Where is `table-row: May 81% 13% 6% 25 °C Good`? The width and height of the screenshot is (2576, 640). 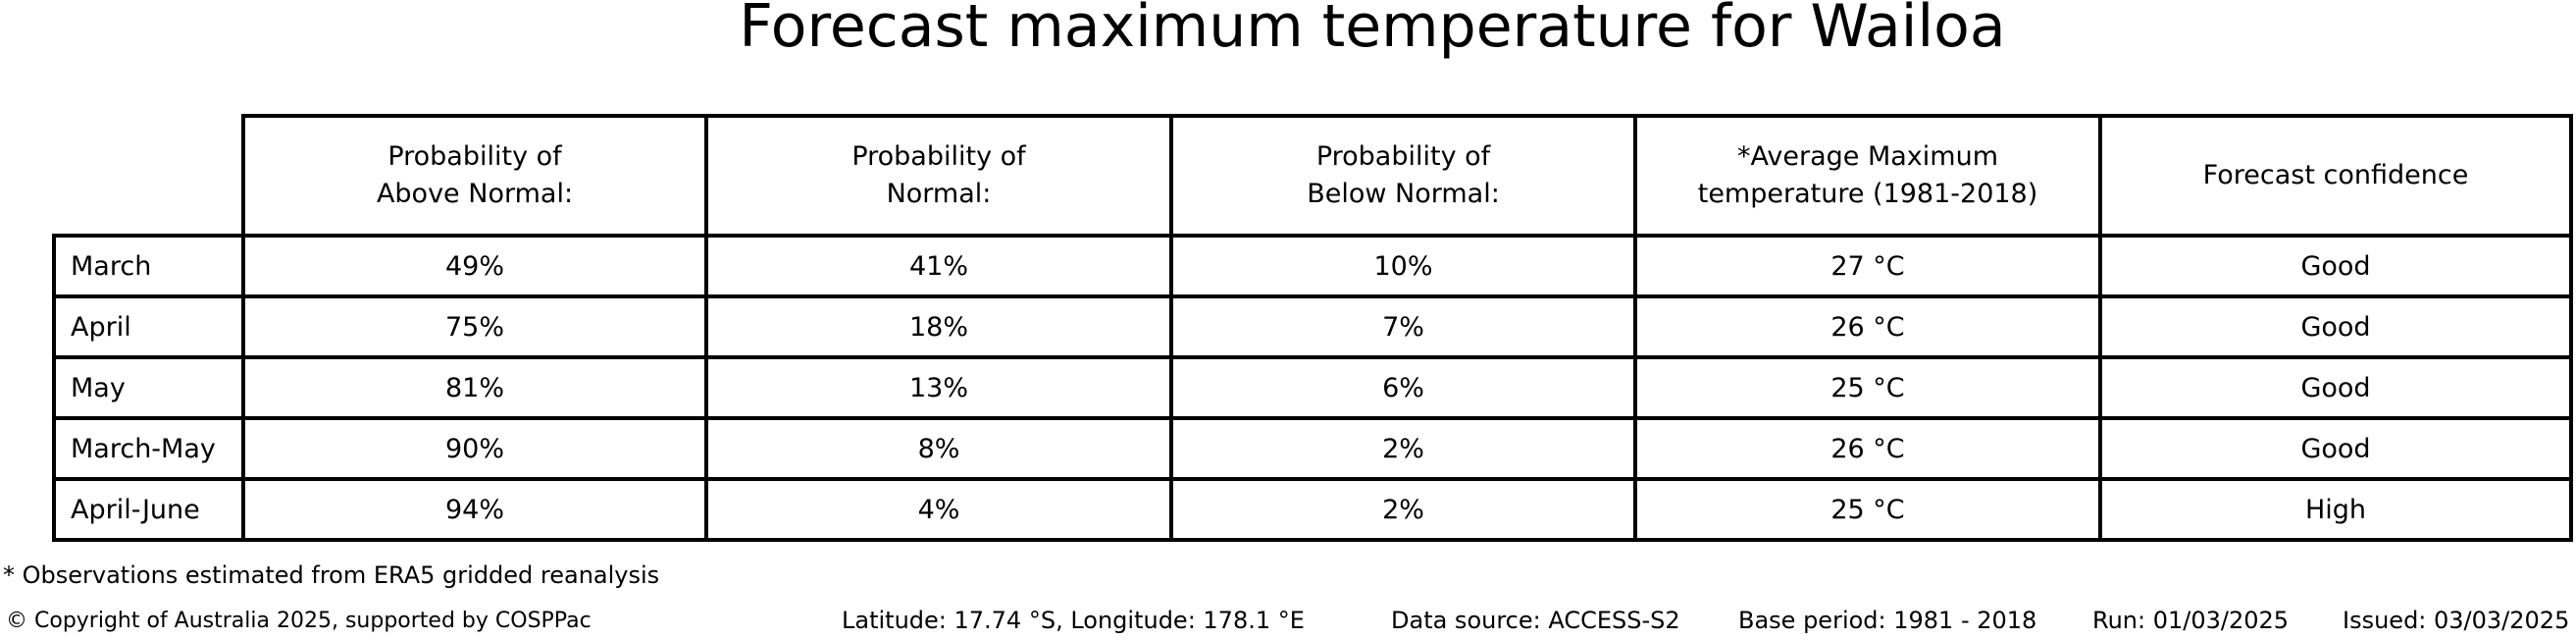 table-row: May 81% 13% 6% 25 °C Good is located at coordinates (1312, 387).